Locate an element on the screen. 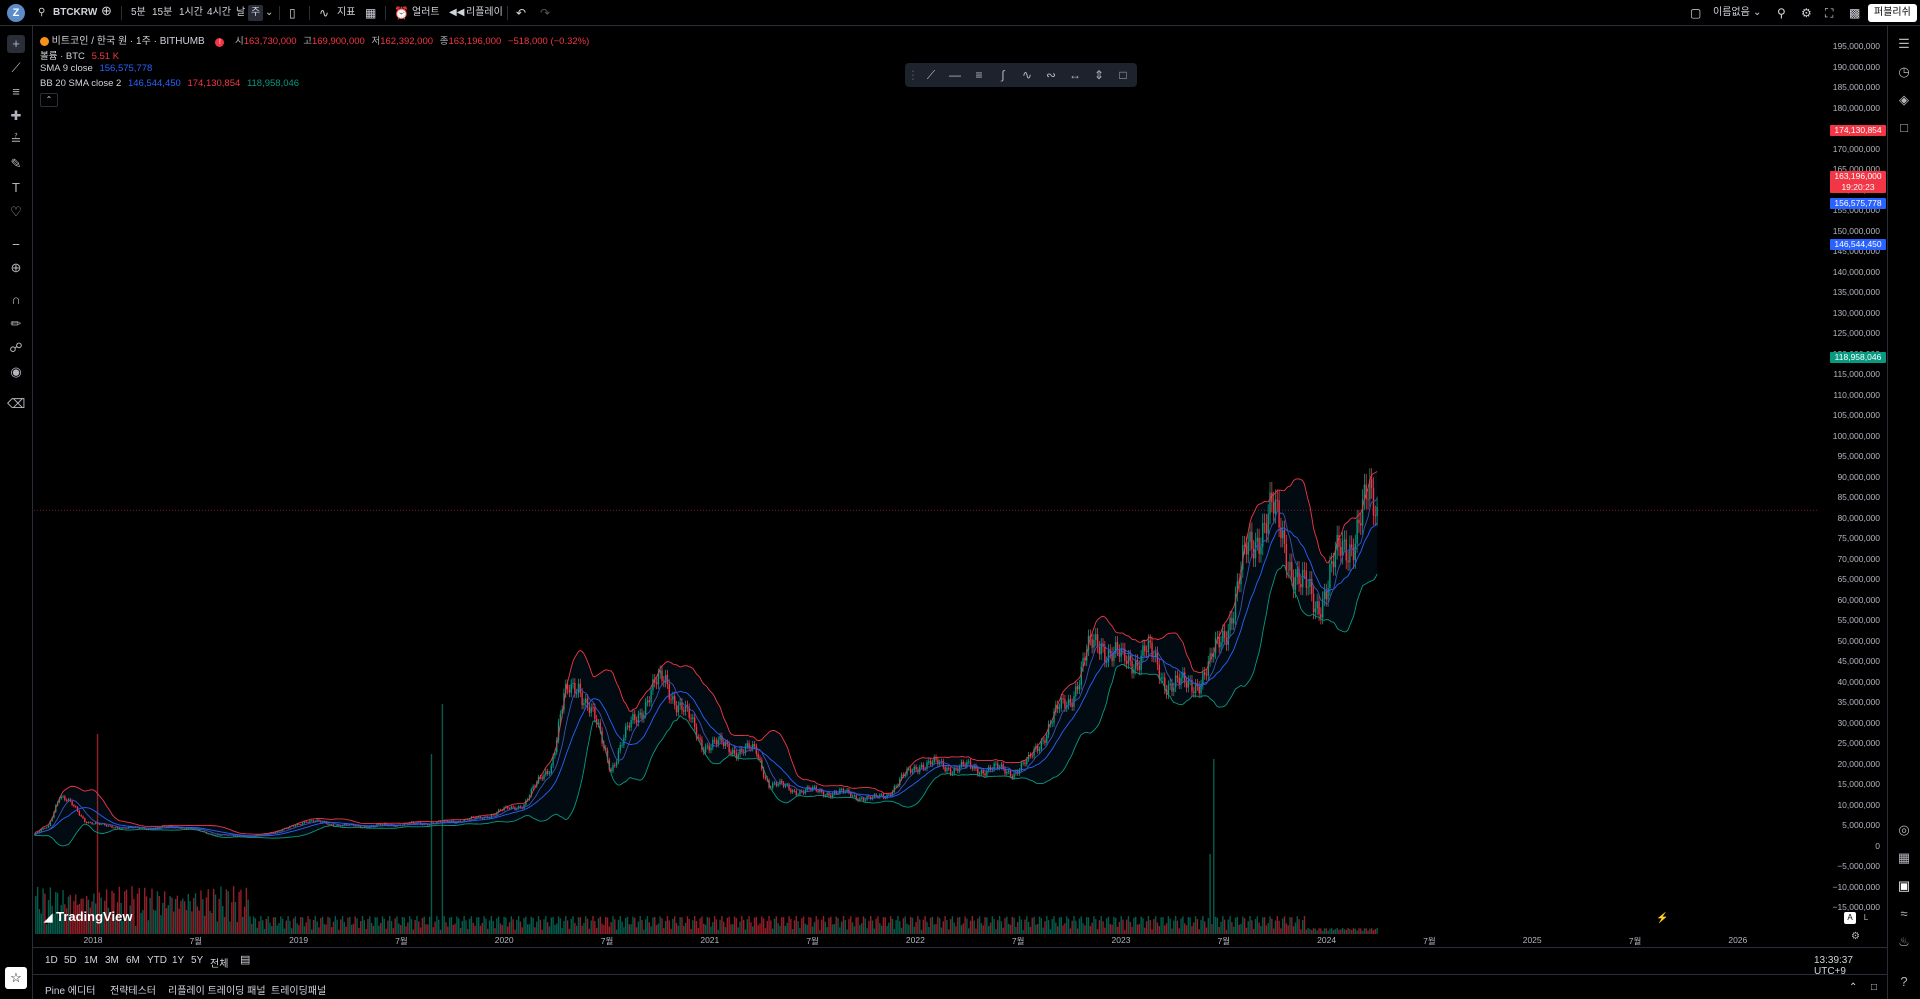 The image size is (1920, 999). add-symbol-icon: ⊕ is located at coordinates (106, 10).